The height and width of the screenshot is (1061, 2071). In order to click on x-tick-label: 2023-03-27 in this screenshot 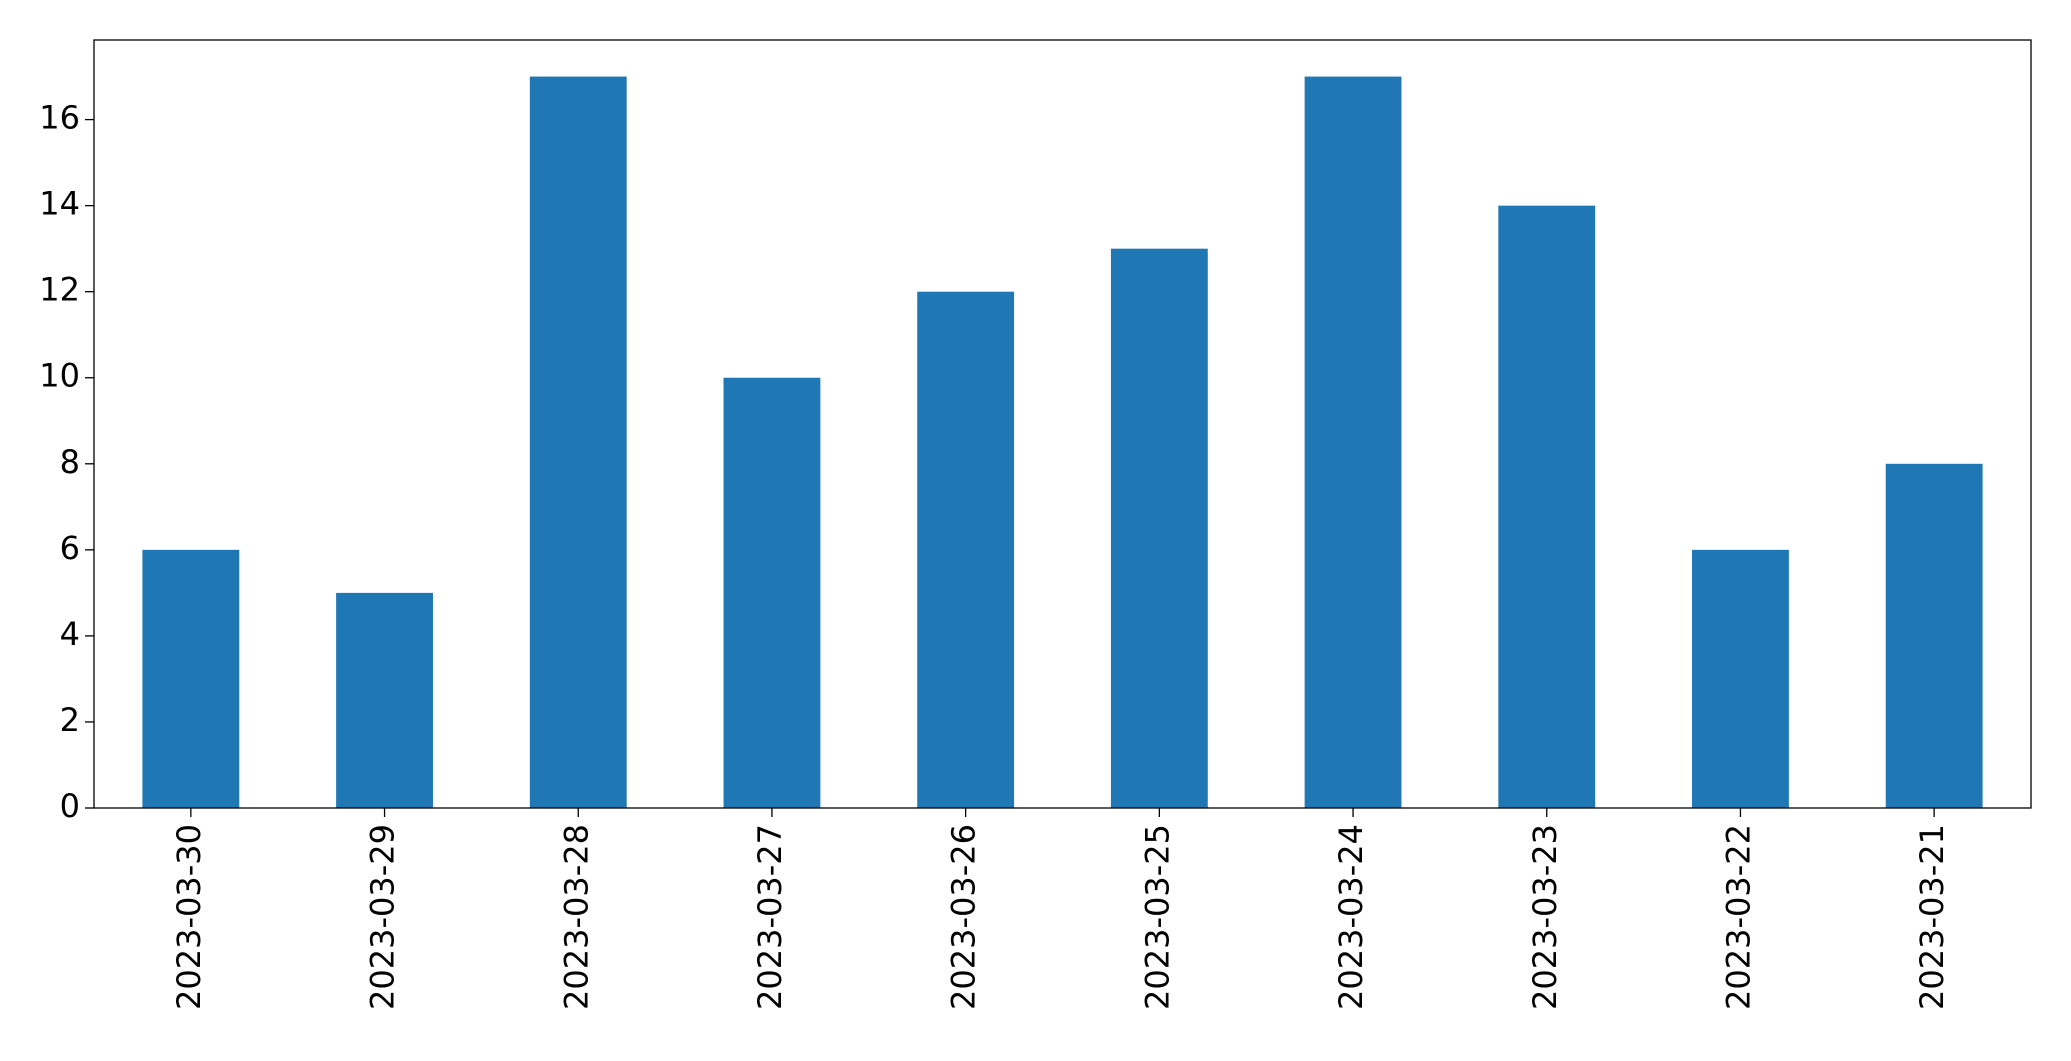, I will do `click(770, 917)`.